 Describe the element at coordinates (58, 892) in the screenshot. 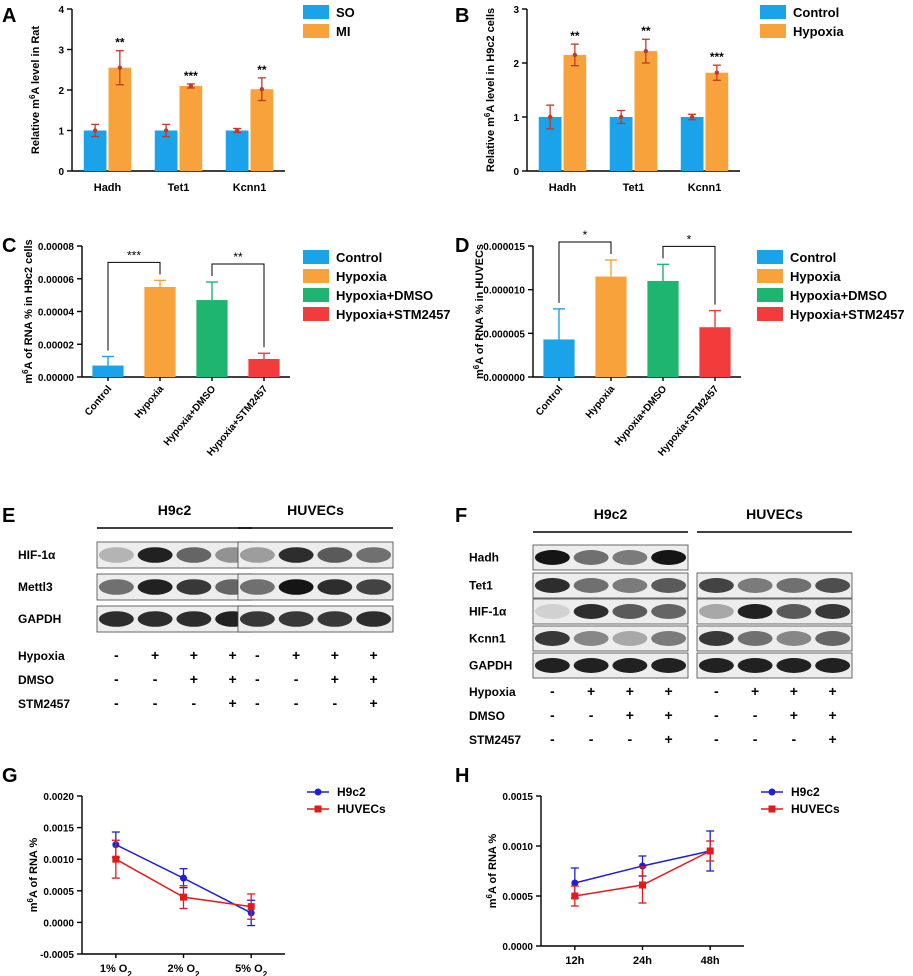

I see `y-tick-label: 0.0005` at that location.